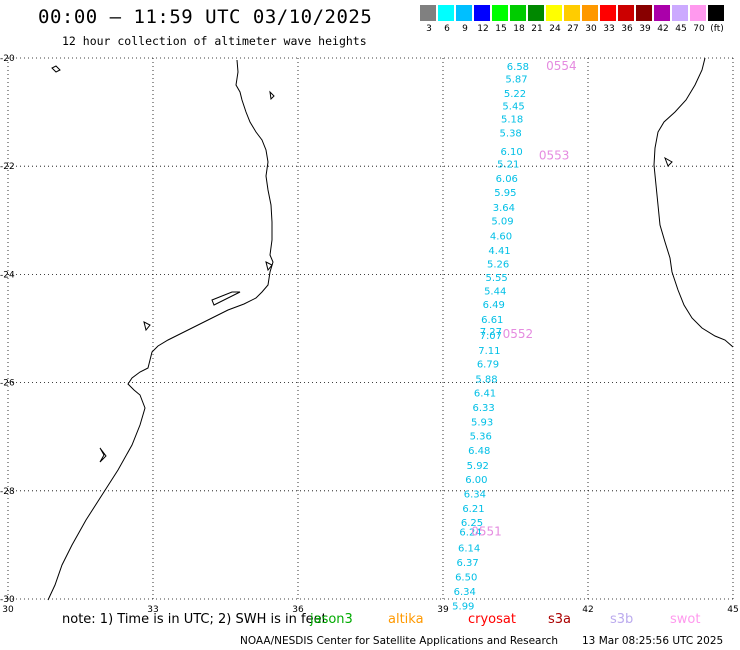 The height and width of the screenshot is (650, 740). I want to click on credit-timestamp: 13 Mar 08:25:56 UTC 2025, so click(653, 641).